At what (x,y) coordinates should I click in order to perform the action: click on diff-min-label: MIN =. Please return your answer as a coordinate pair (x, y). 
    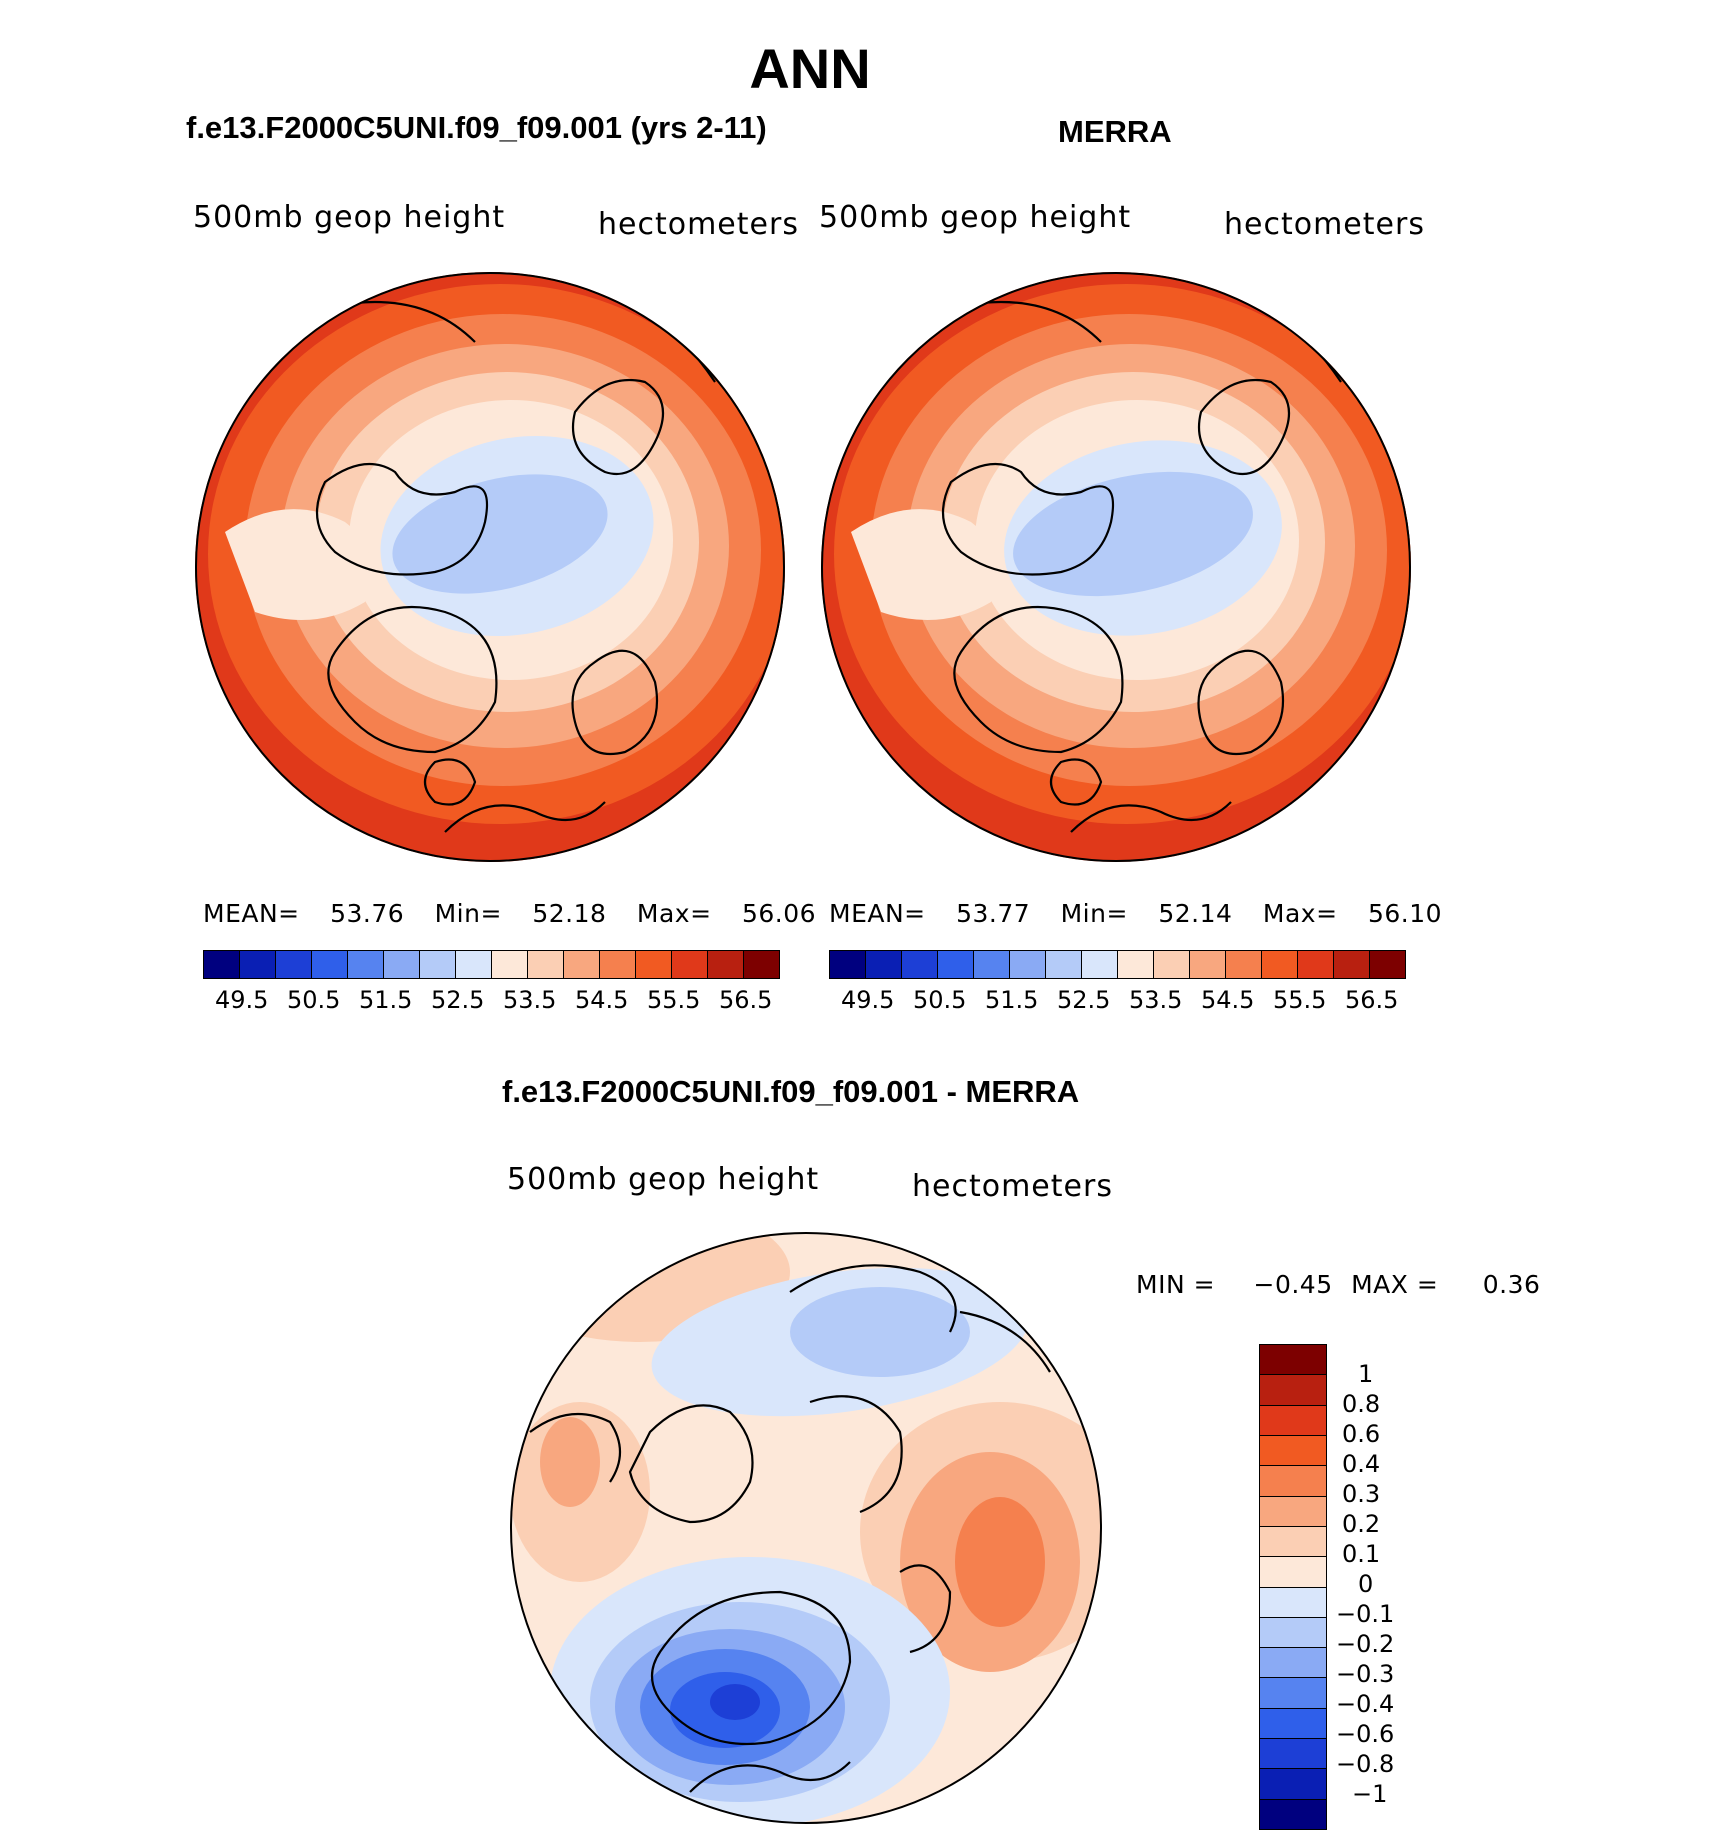
    Looking at the image, I should click on (1176, 1284).